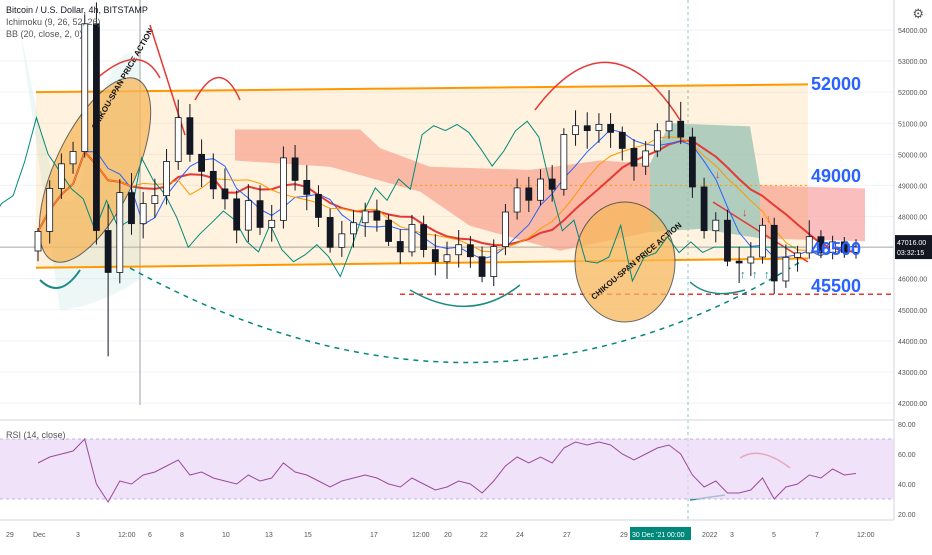 The image size is (932, 555). Describe the element at coordinates (465, 312) in the screenshot. I see `dashed-arc` at that location.